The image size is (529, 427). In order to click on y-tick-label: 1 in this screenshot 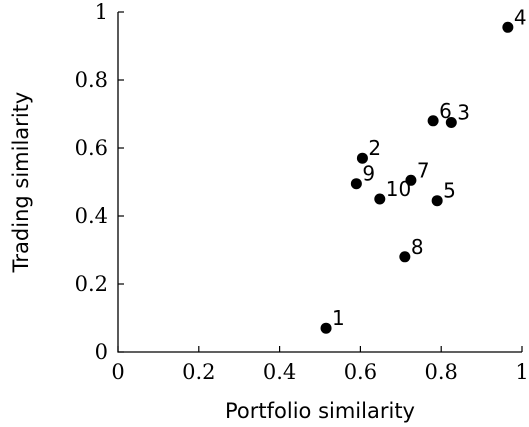, I will do `click(101, 12)`.